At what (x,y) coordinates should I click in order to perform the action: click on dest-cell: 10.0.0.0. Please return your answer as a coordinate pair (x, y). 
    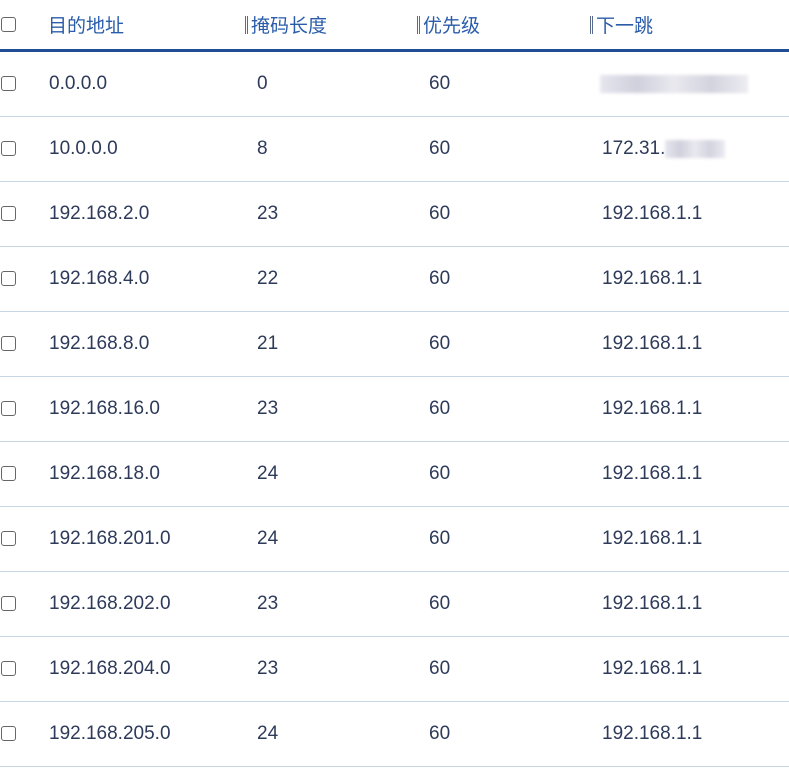
    Looking at the image, I should click on (146, 149).